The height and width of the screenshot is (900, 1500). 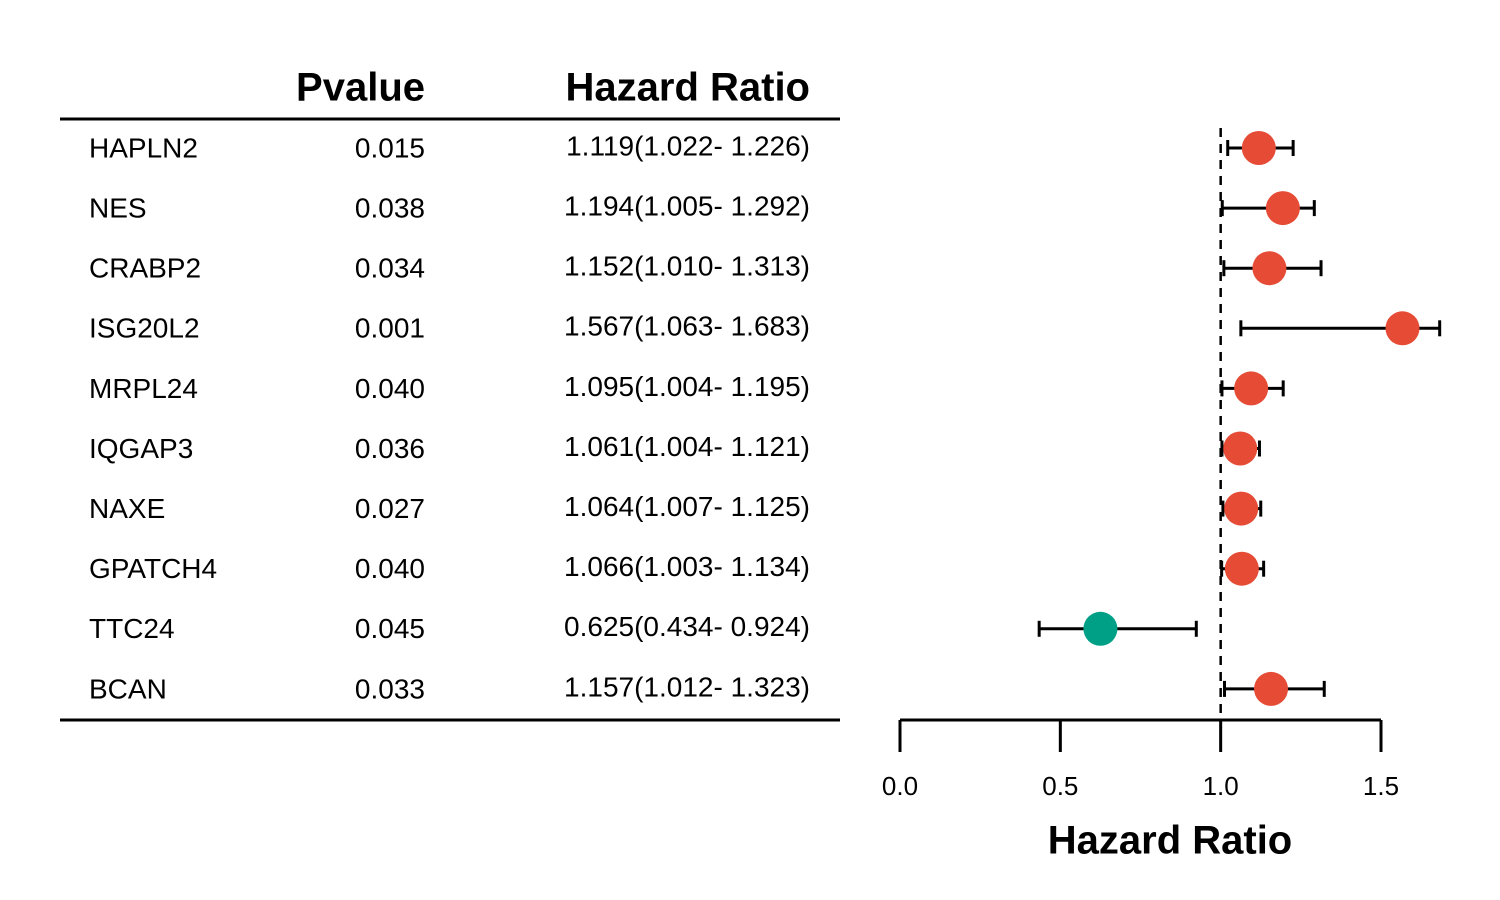 I want to click on row-label: ISG20L2, so click(x=144, y=328).